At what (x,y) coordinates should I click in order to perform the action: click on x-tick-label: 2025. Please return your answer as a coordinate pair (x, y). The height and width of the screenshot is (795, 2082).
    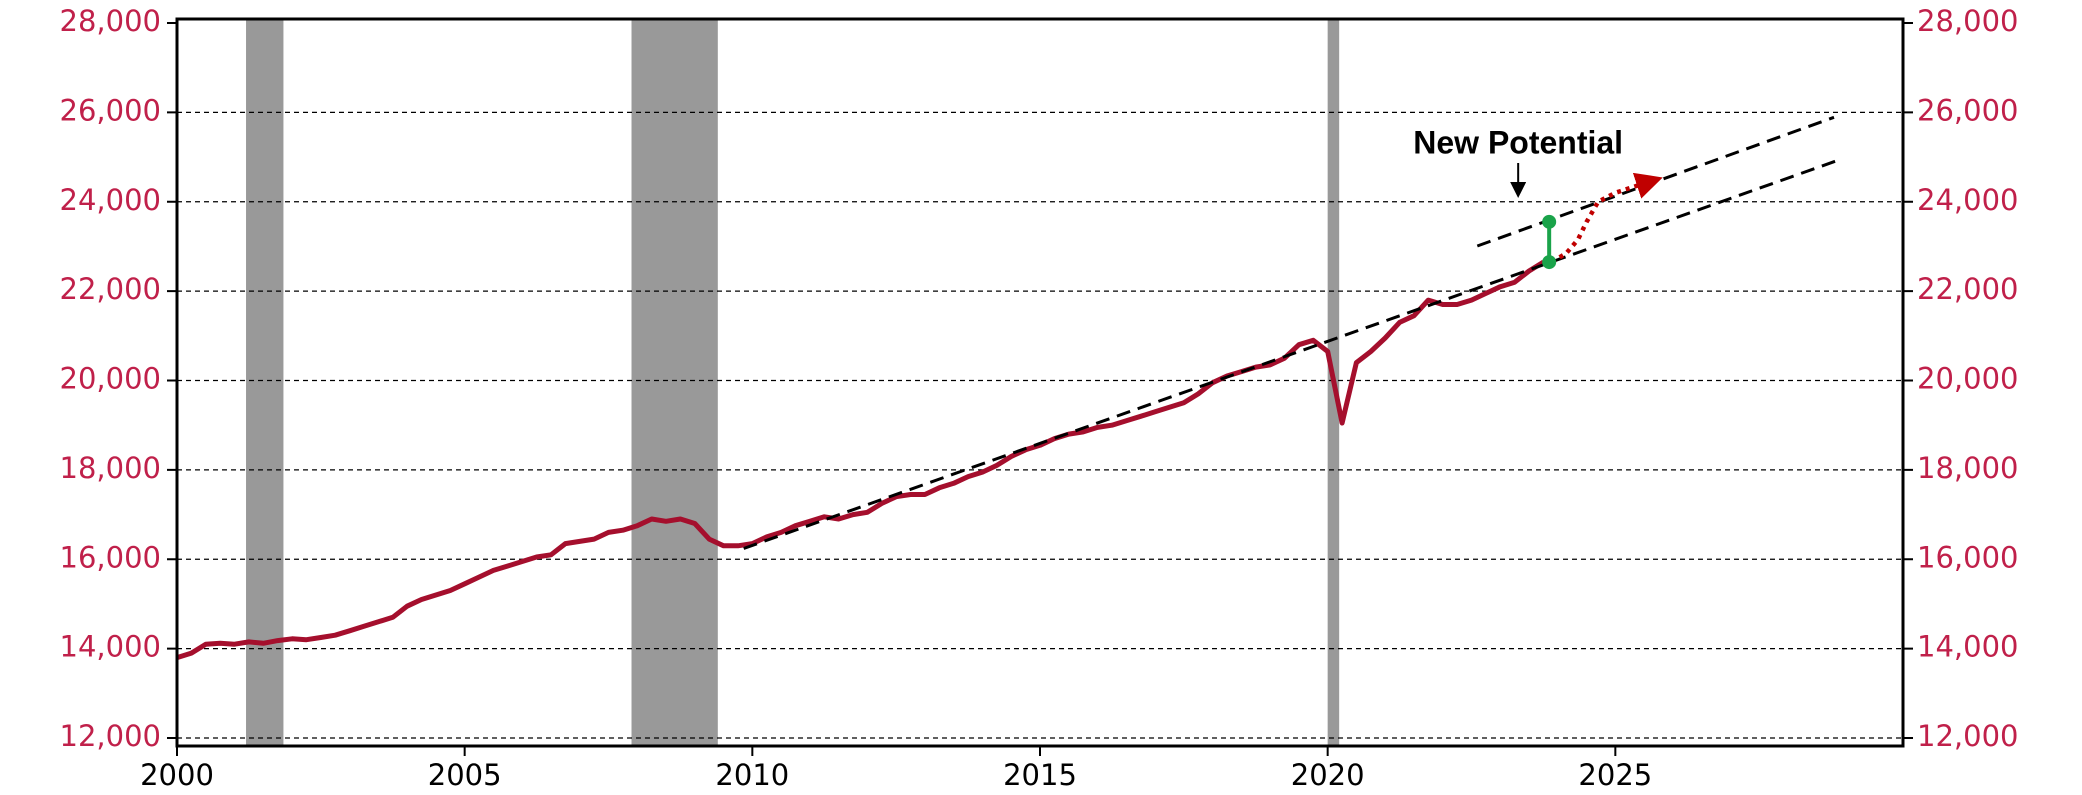
    Looking at the image, I should click on (1615, 775).